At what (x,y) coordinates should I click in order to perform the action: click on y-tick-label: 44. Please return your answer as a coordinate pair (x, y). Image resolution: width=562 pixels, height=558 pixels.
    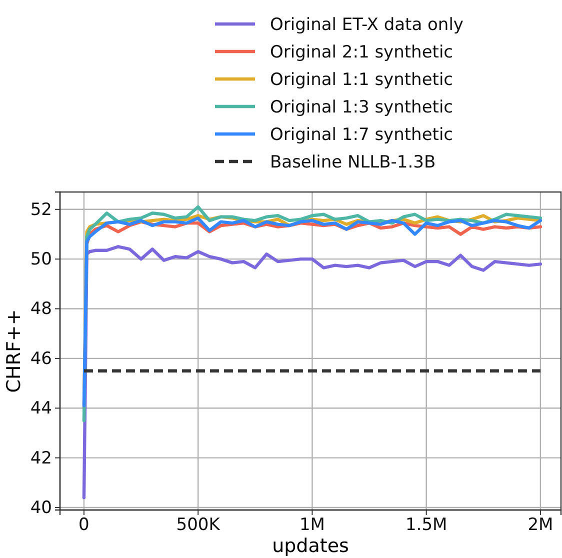
    Looking at the image, I should click on (41, 408).